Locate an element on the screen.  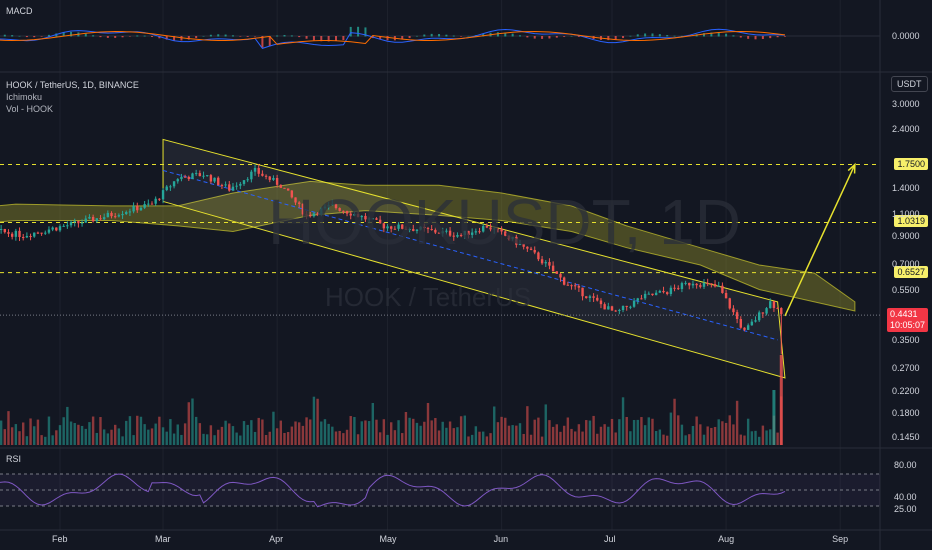
indicator-ichimoku: Ichimoku is located at coordinates (24, 97).